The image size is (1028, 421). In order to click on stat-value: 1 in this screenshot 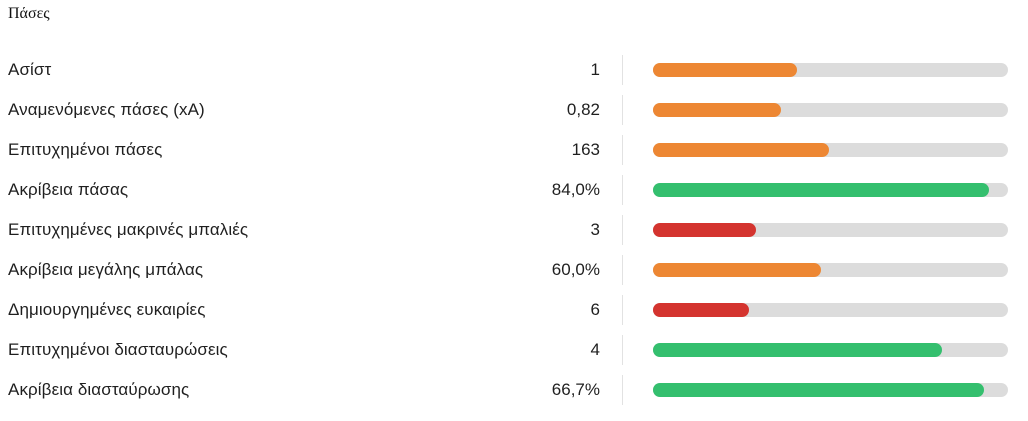, I will do `click(595, 69)`.